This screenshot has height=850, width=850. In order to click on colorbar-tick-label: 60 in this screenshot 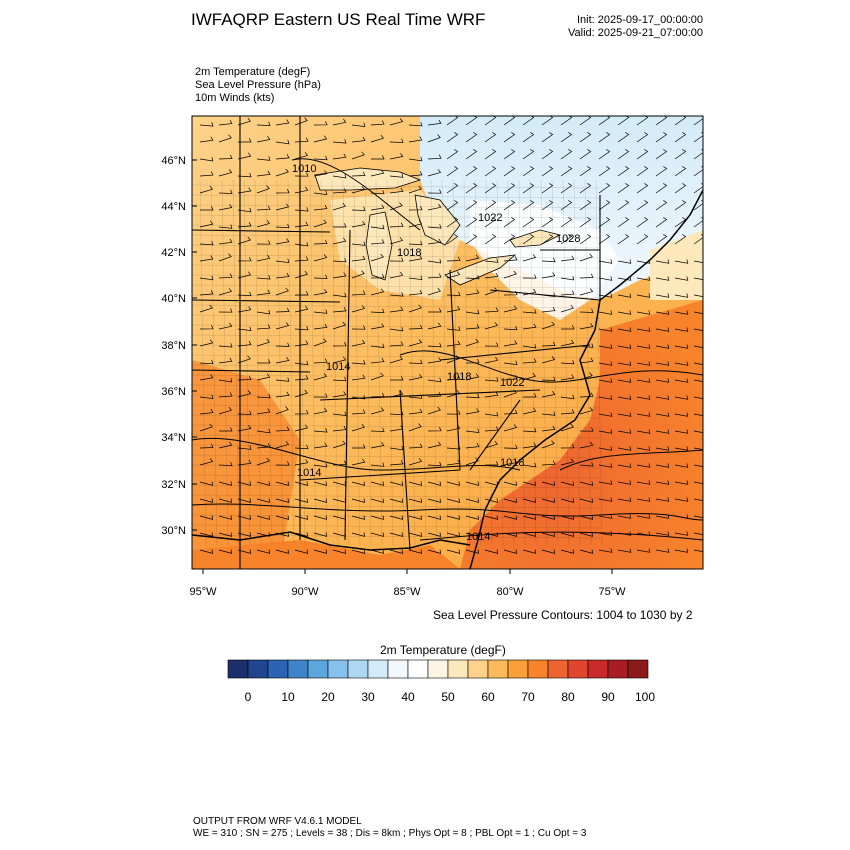, I will do `click(488, 697)`.